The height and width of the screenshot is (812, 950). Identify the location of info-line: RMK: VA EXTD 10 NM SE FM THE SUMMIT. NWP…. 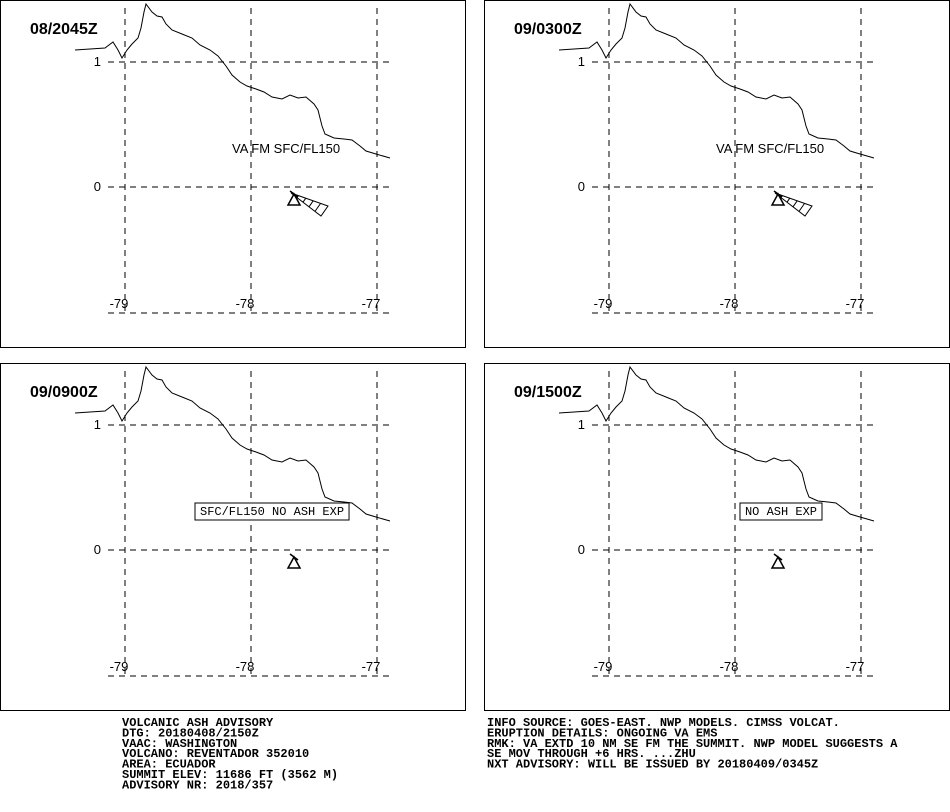
(692, 744).